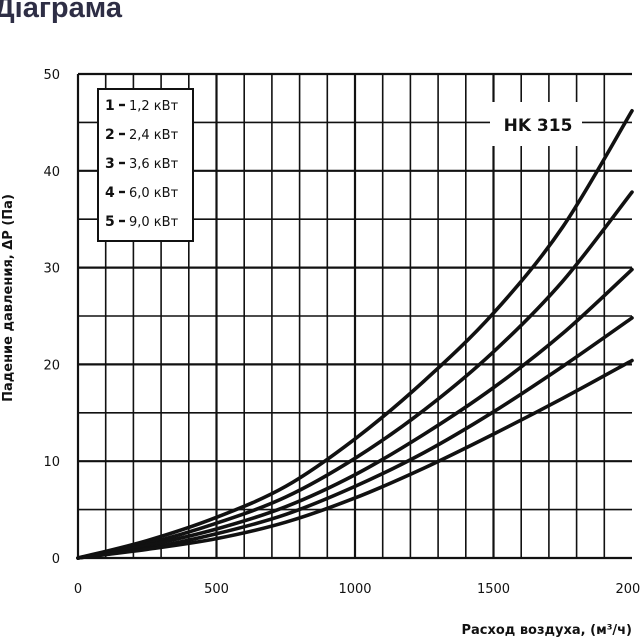 This screenshot has height=640, width=640. What do you see at coordinates (8, 298) in the screenshot?
I see `y-axis-label: Падение давления, ΔP (Па)` at bounding box center [8, 298].